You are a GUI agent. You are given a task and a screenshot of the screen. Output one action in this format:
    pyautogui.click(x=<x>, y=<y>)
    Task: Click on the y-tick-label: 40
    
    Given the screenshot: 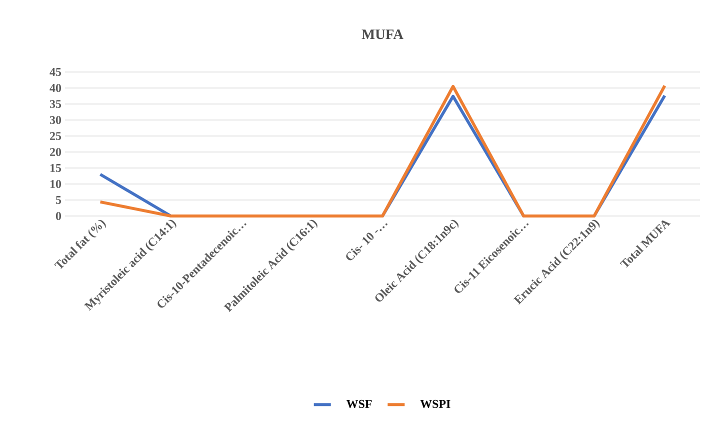 What is the action you would take?
    pyautogui.click(x=56, y=88)
    